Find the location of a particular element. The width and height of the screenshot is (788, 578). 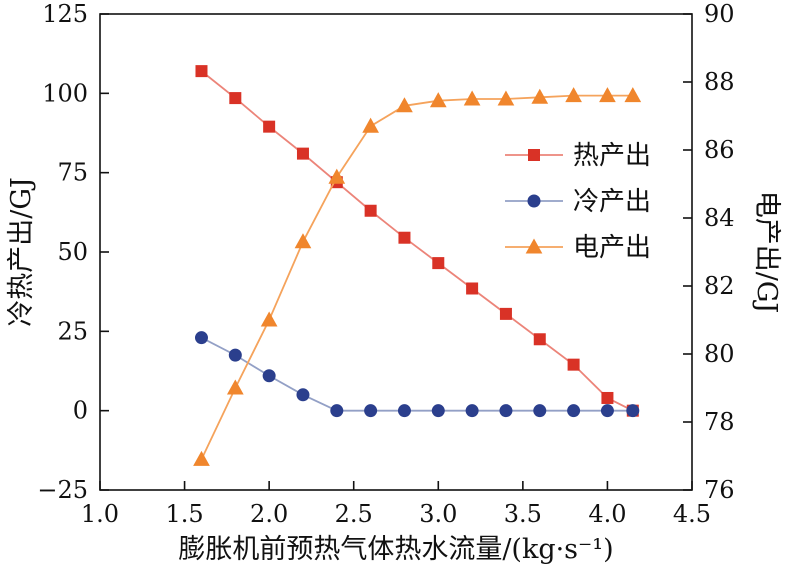

x-tick-label: 2.0 is located at coordinates (269, 514).